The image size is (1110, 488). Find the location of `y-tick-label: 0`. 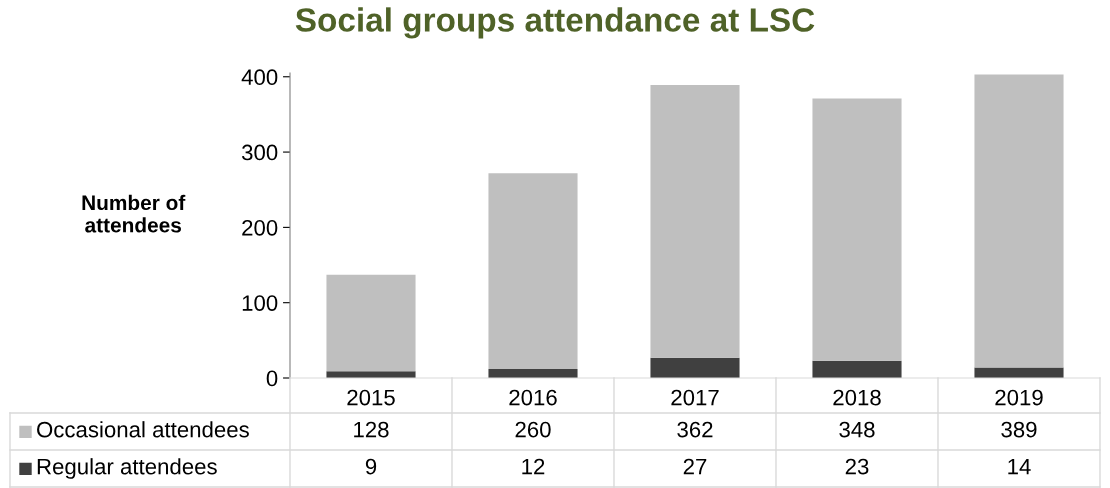

y-tick-label: 0 is located at coordinates (272, 378).